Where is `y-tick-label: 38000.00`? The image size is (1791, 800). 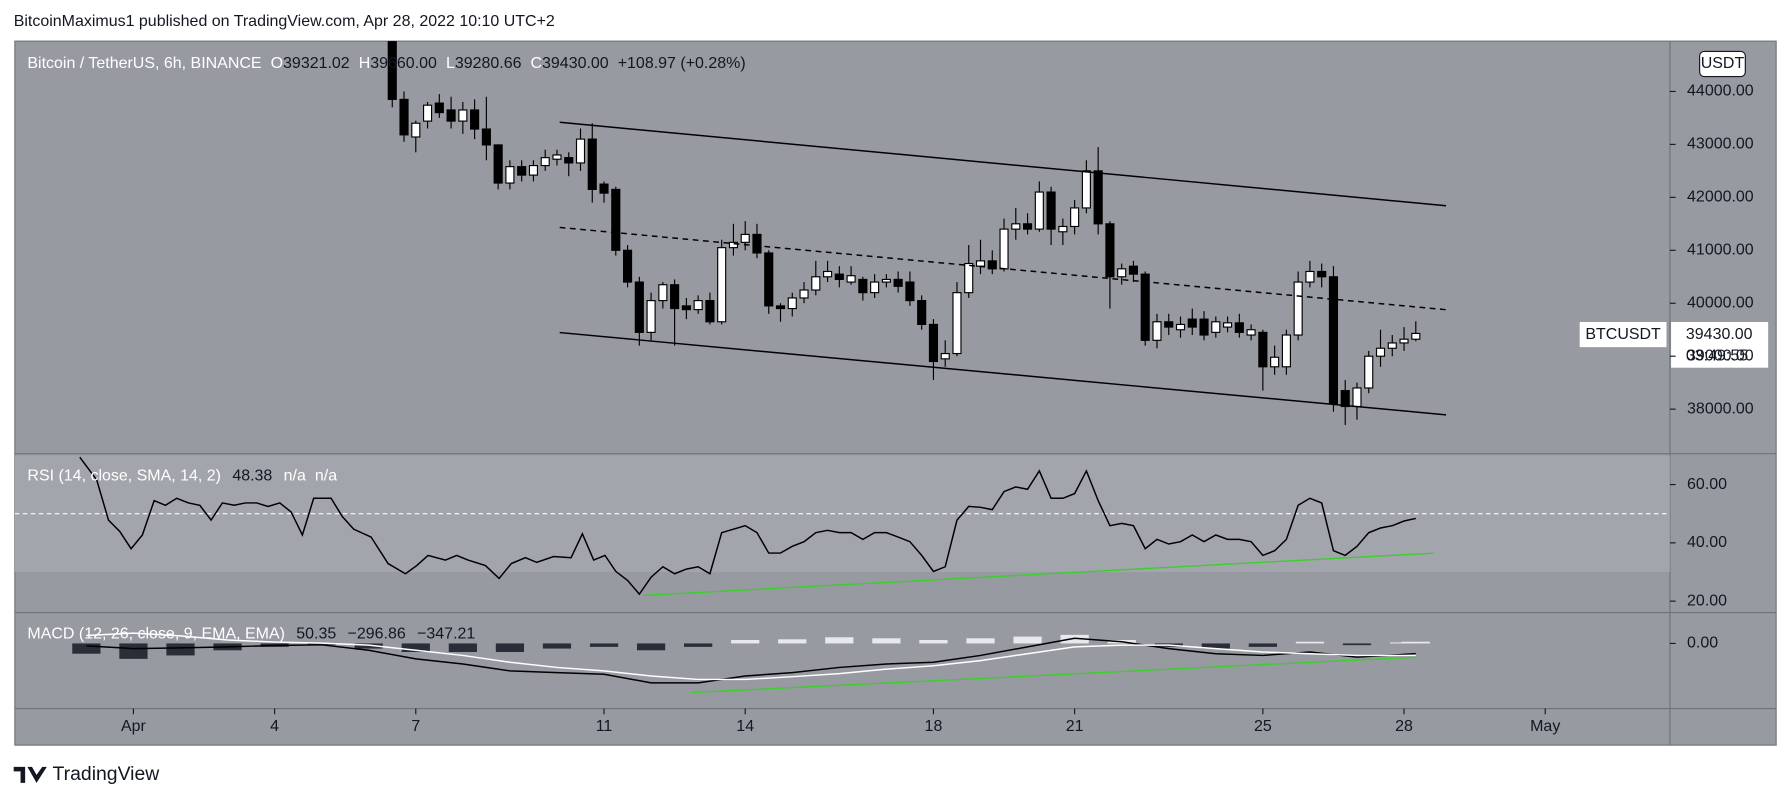 y-tick-label: 38000.00 is located at coordinates (1720, 408).